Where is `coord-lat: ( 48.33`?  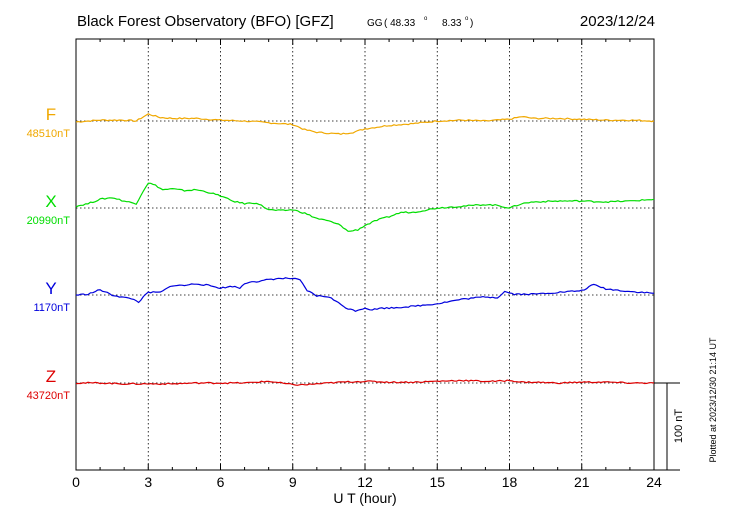 coord-lat: ( 48.33 is located at coordinates (400, 23).